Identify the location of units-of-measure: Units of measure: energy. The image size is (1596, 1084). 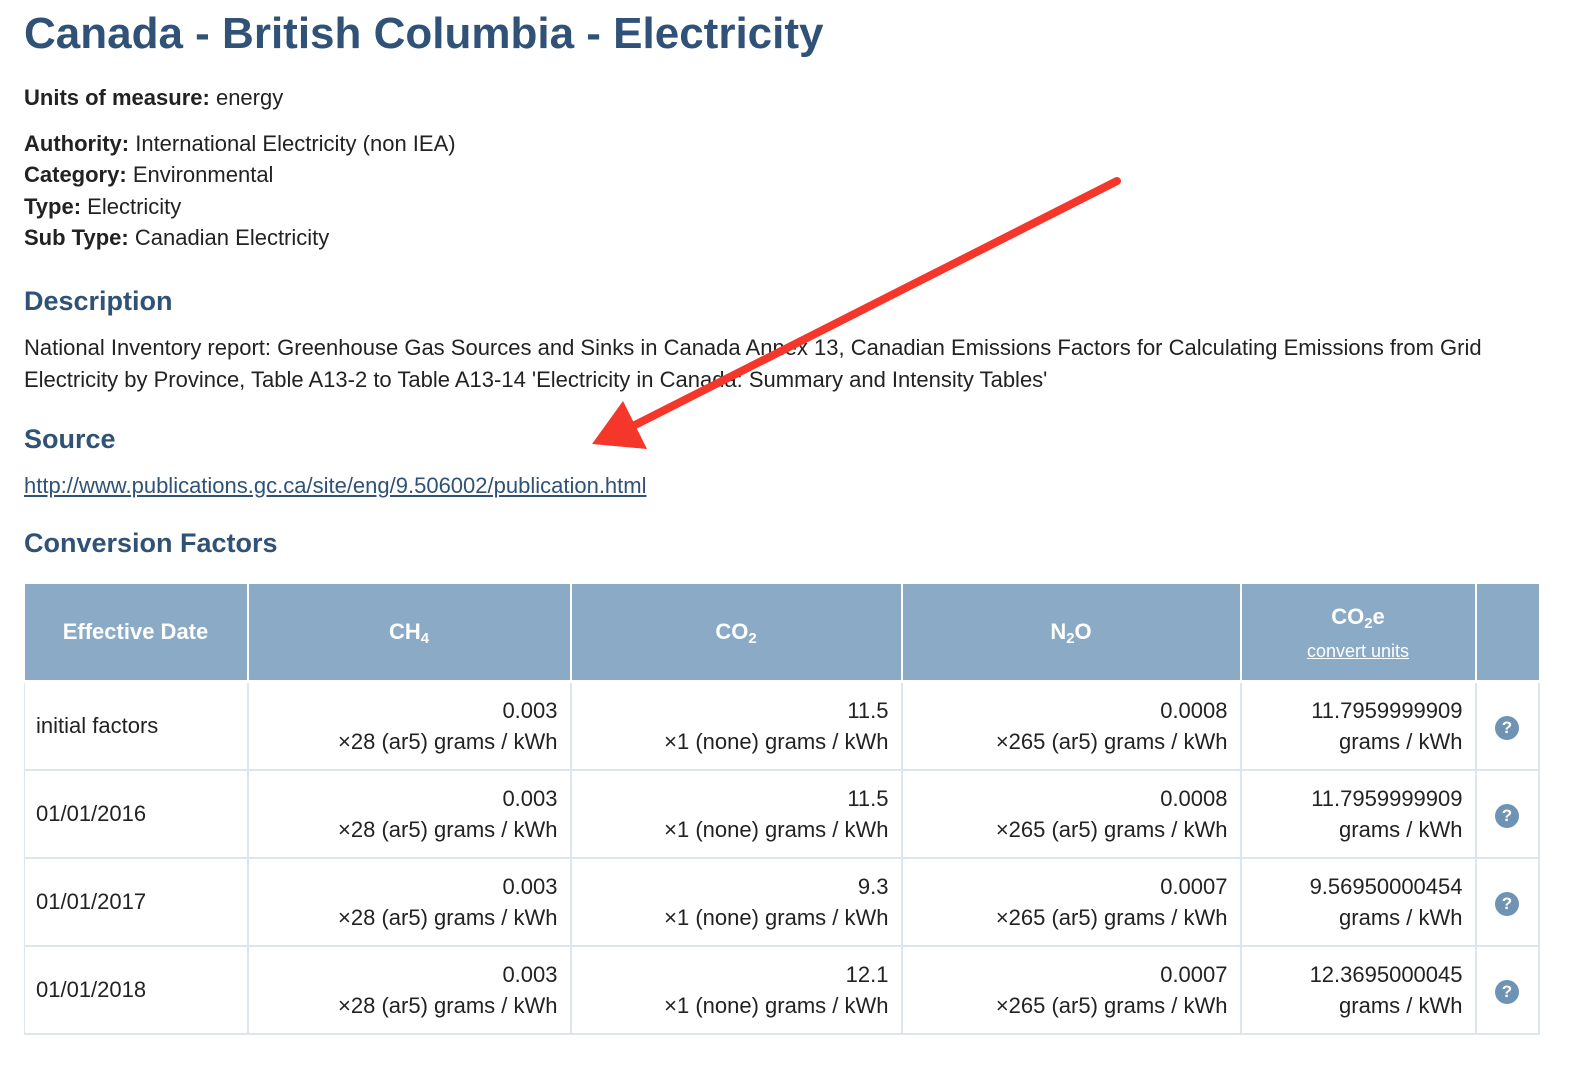
(784, 98).